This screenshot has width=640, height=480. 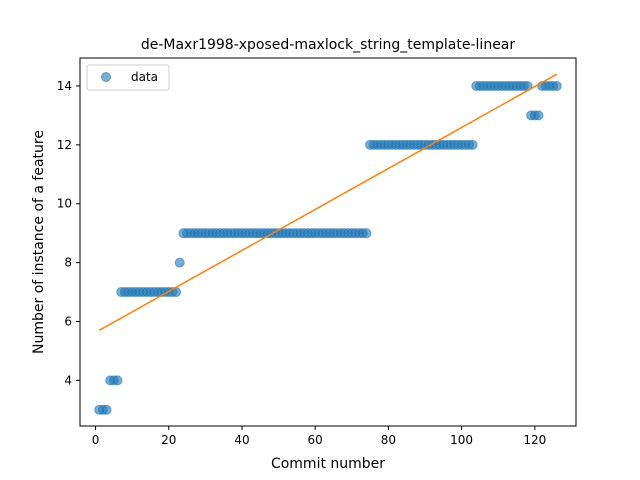 What do you see at coordinates (328, 464) in the screenshot?
I see `x-axis-label: Commit number` at bounding box center [328, 464].